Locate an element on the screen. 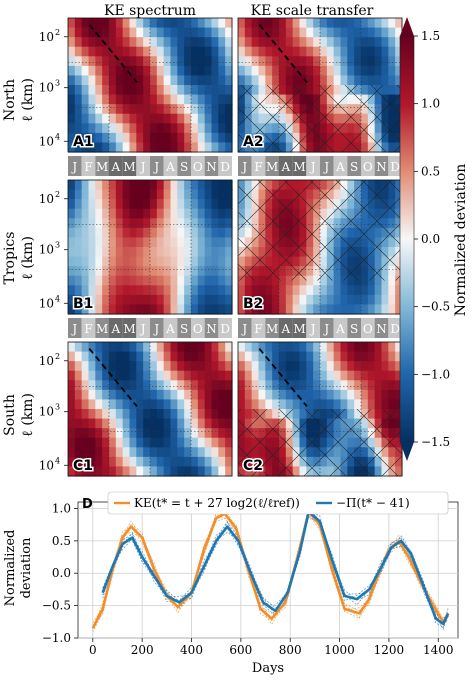 The width and height of the screenshot is (474, 681). month-label: S is located at coordinates (354, 167).